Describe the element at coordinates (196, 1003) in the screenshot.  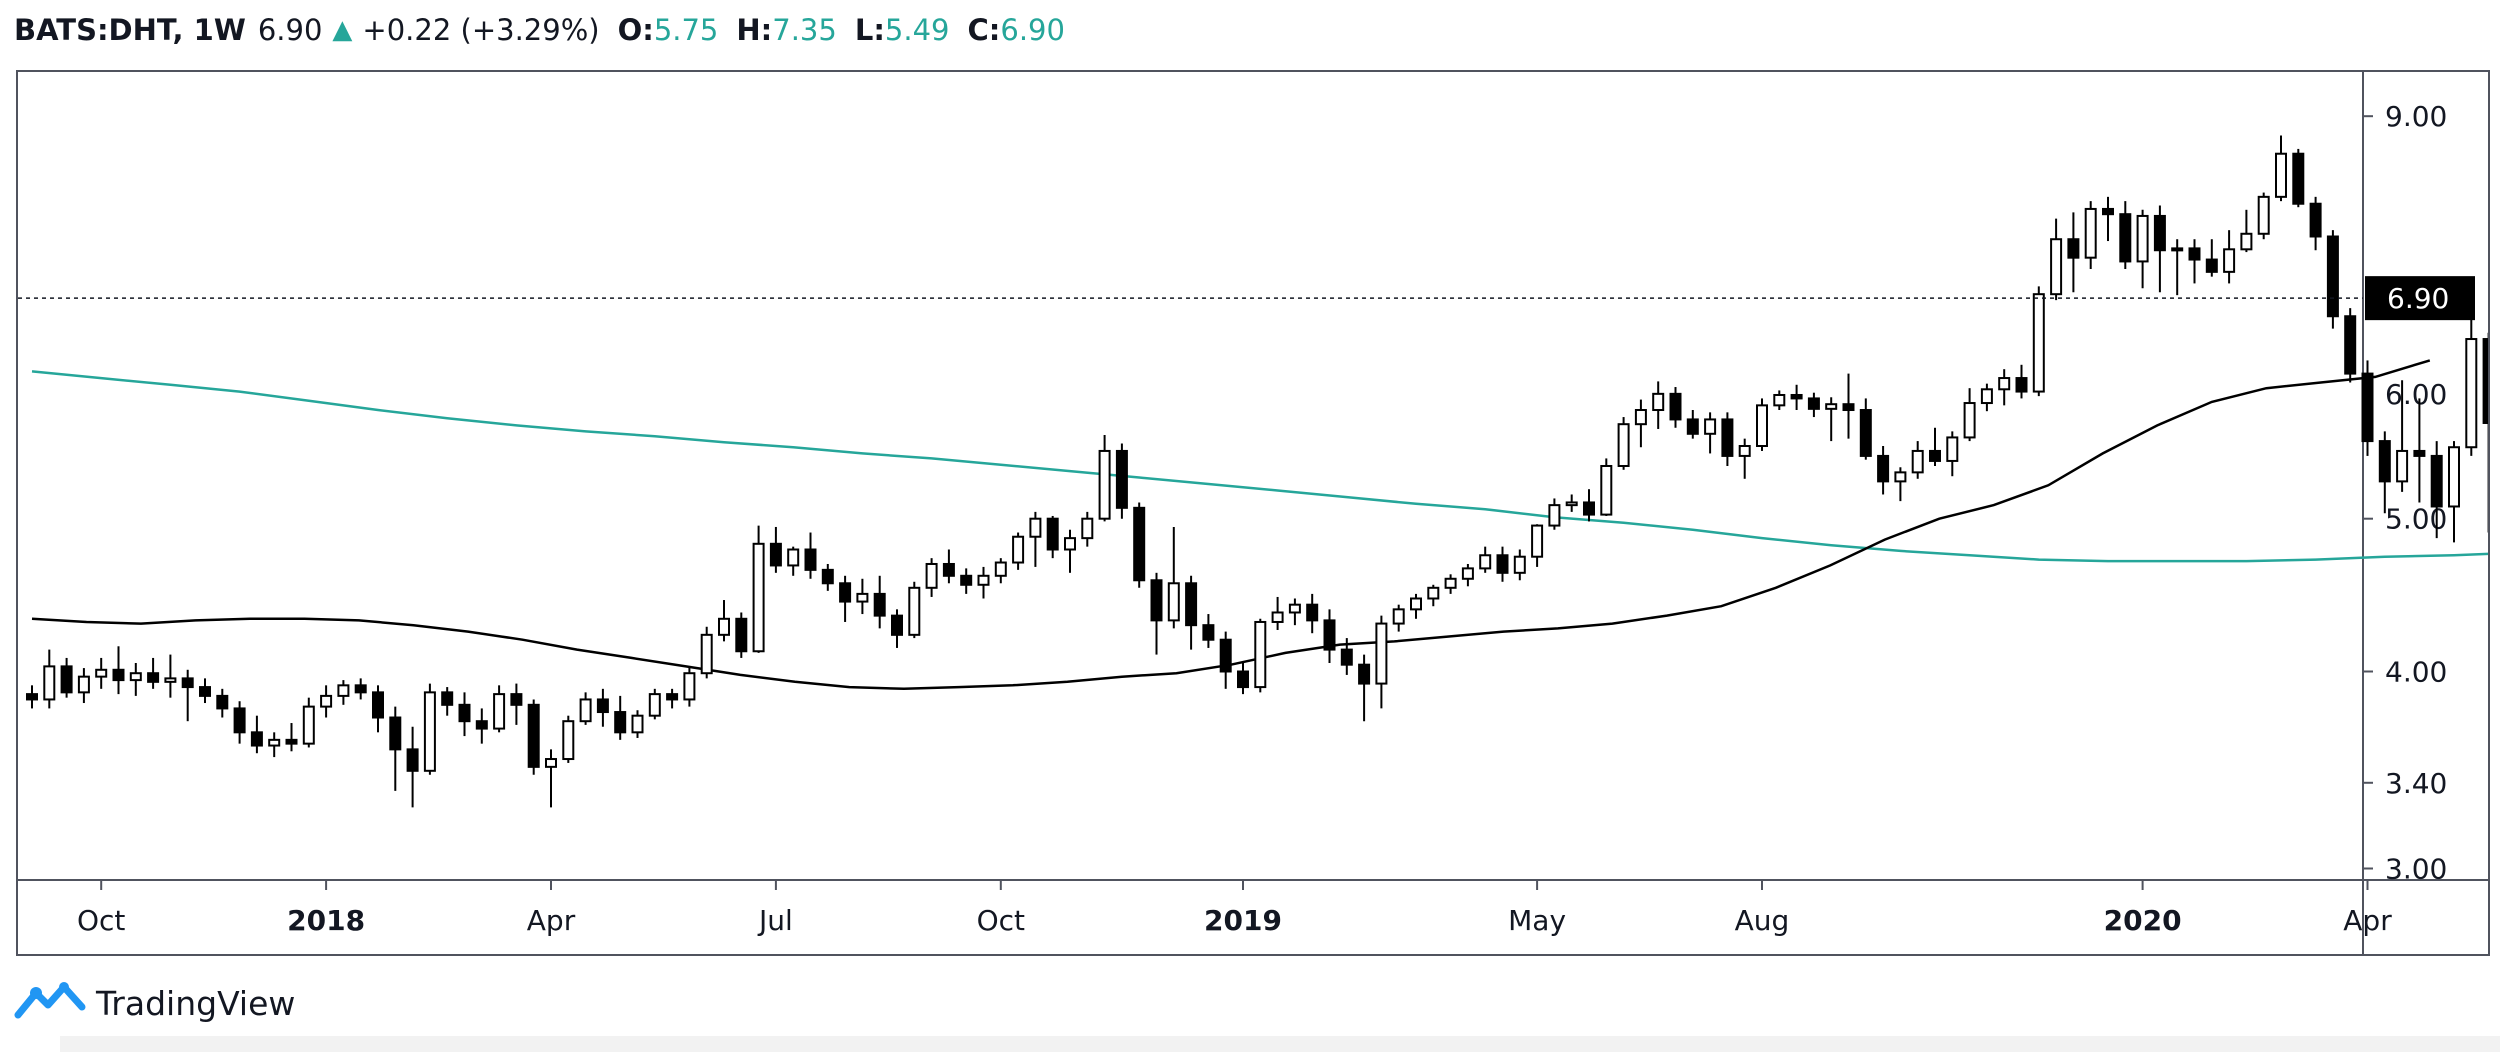
I see `brand-name: TradingView` at that location.